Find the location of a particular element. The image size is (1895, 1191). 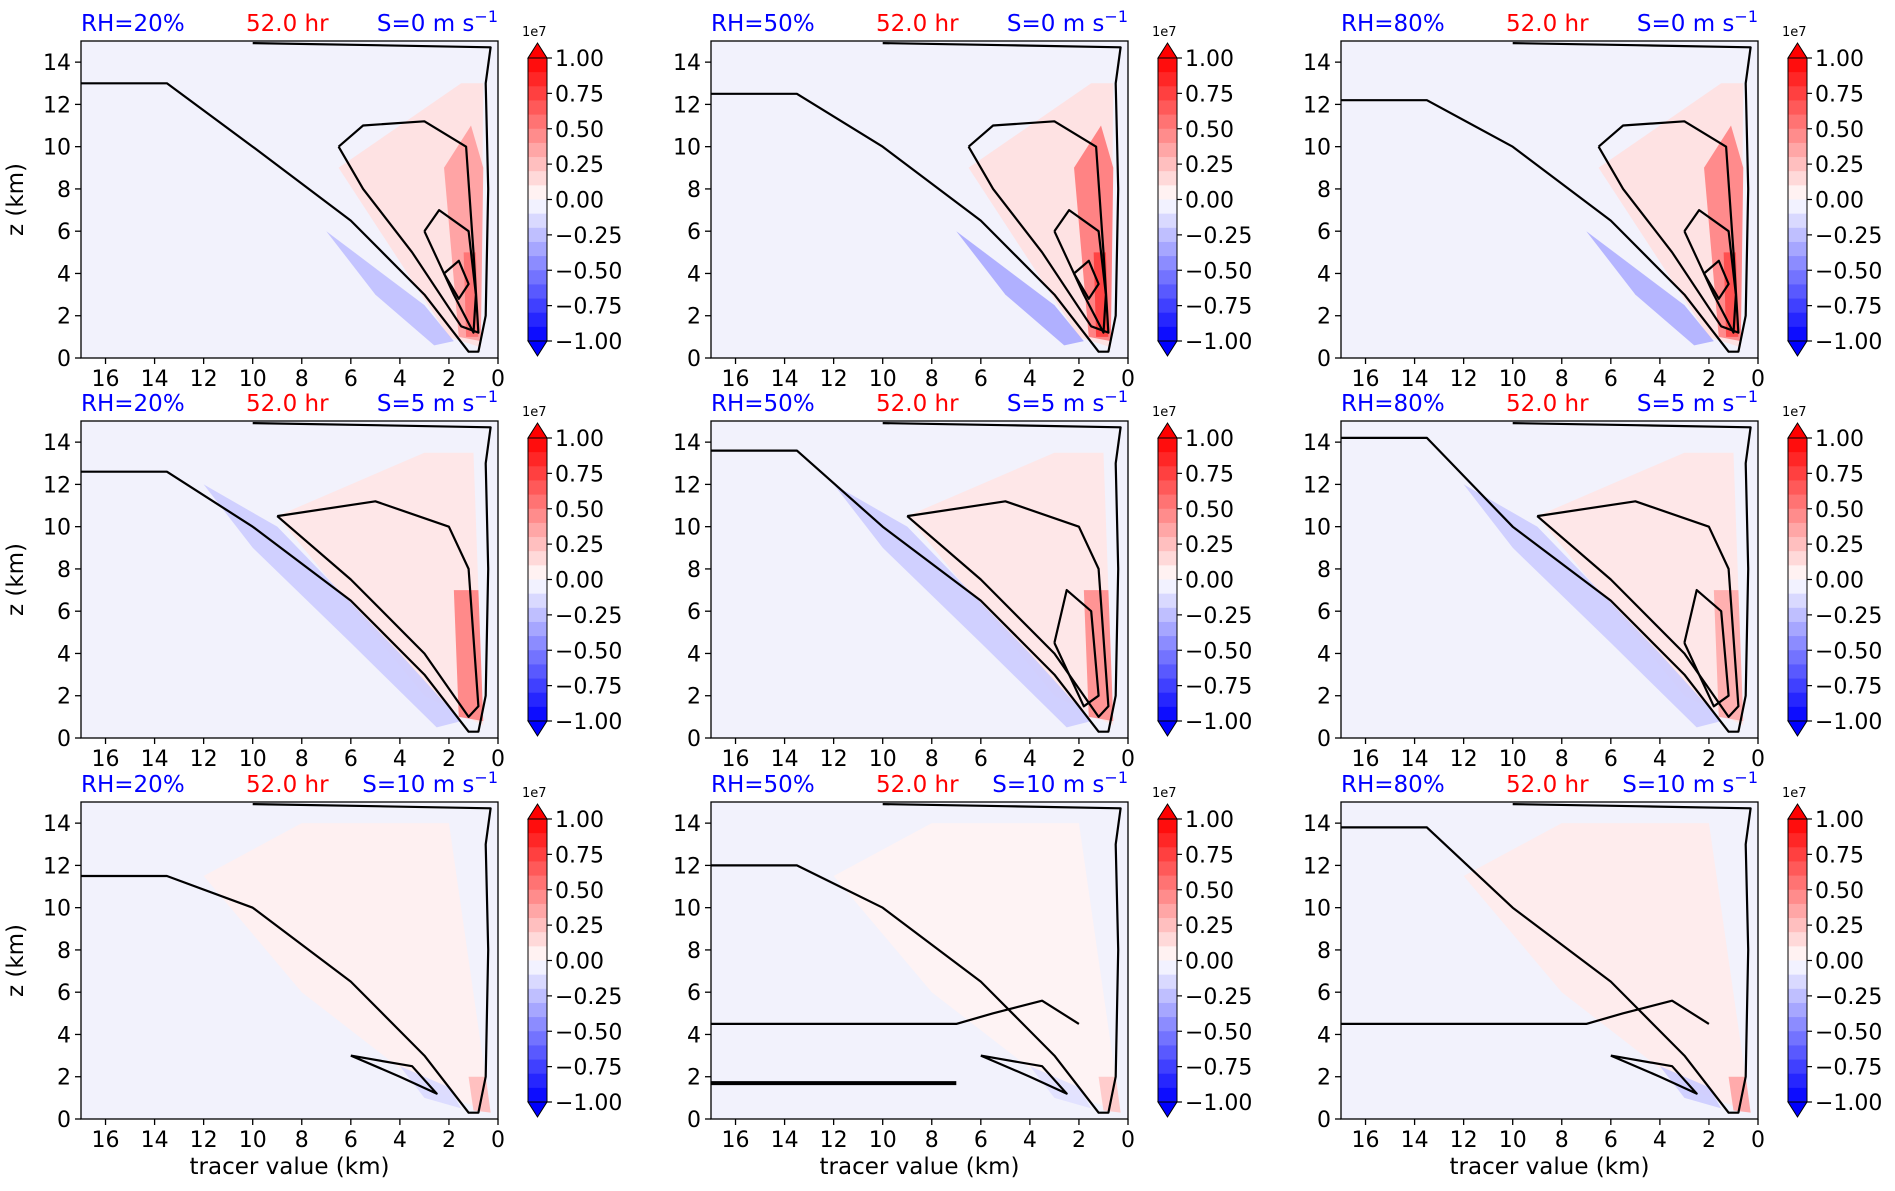

colorbar-tick-label: 0.25 is located at coordinates (1209, 165).